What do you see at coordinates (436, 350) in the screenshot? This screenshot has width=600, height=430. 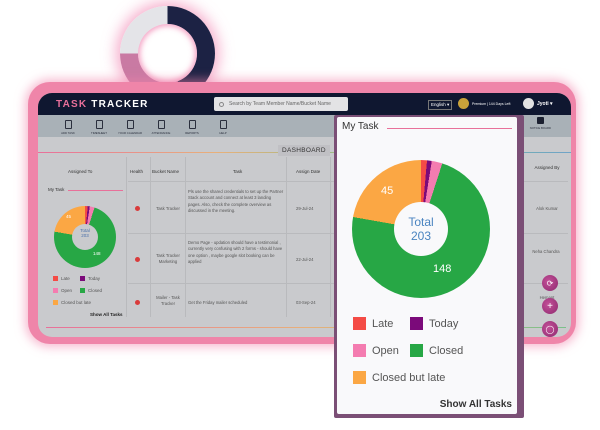 I see `legend-closed: Closed` at bounding box center [436, 350].